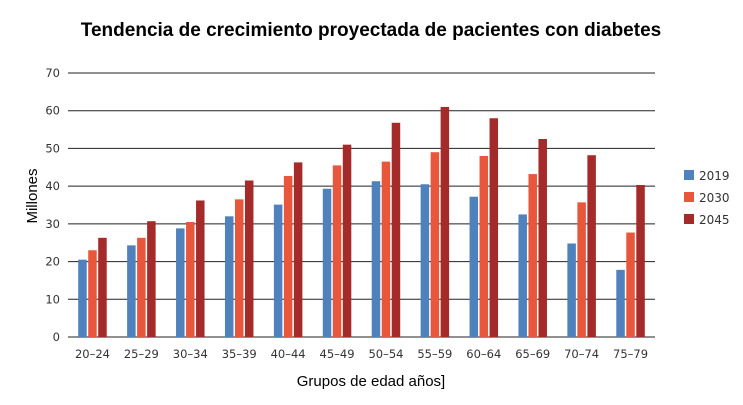  What do you see at coordinates (714, 220) in the screenshot?
I see `legend-label-2045: 2045` at bounding box center [714, 220].